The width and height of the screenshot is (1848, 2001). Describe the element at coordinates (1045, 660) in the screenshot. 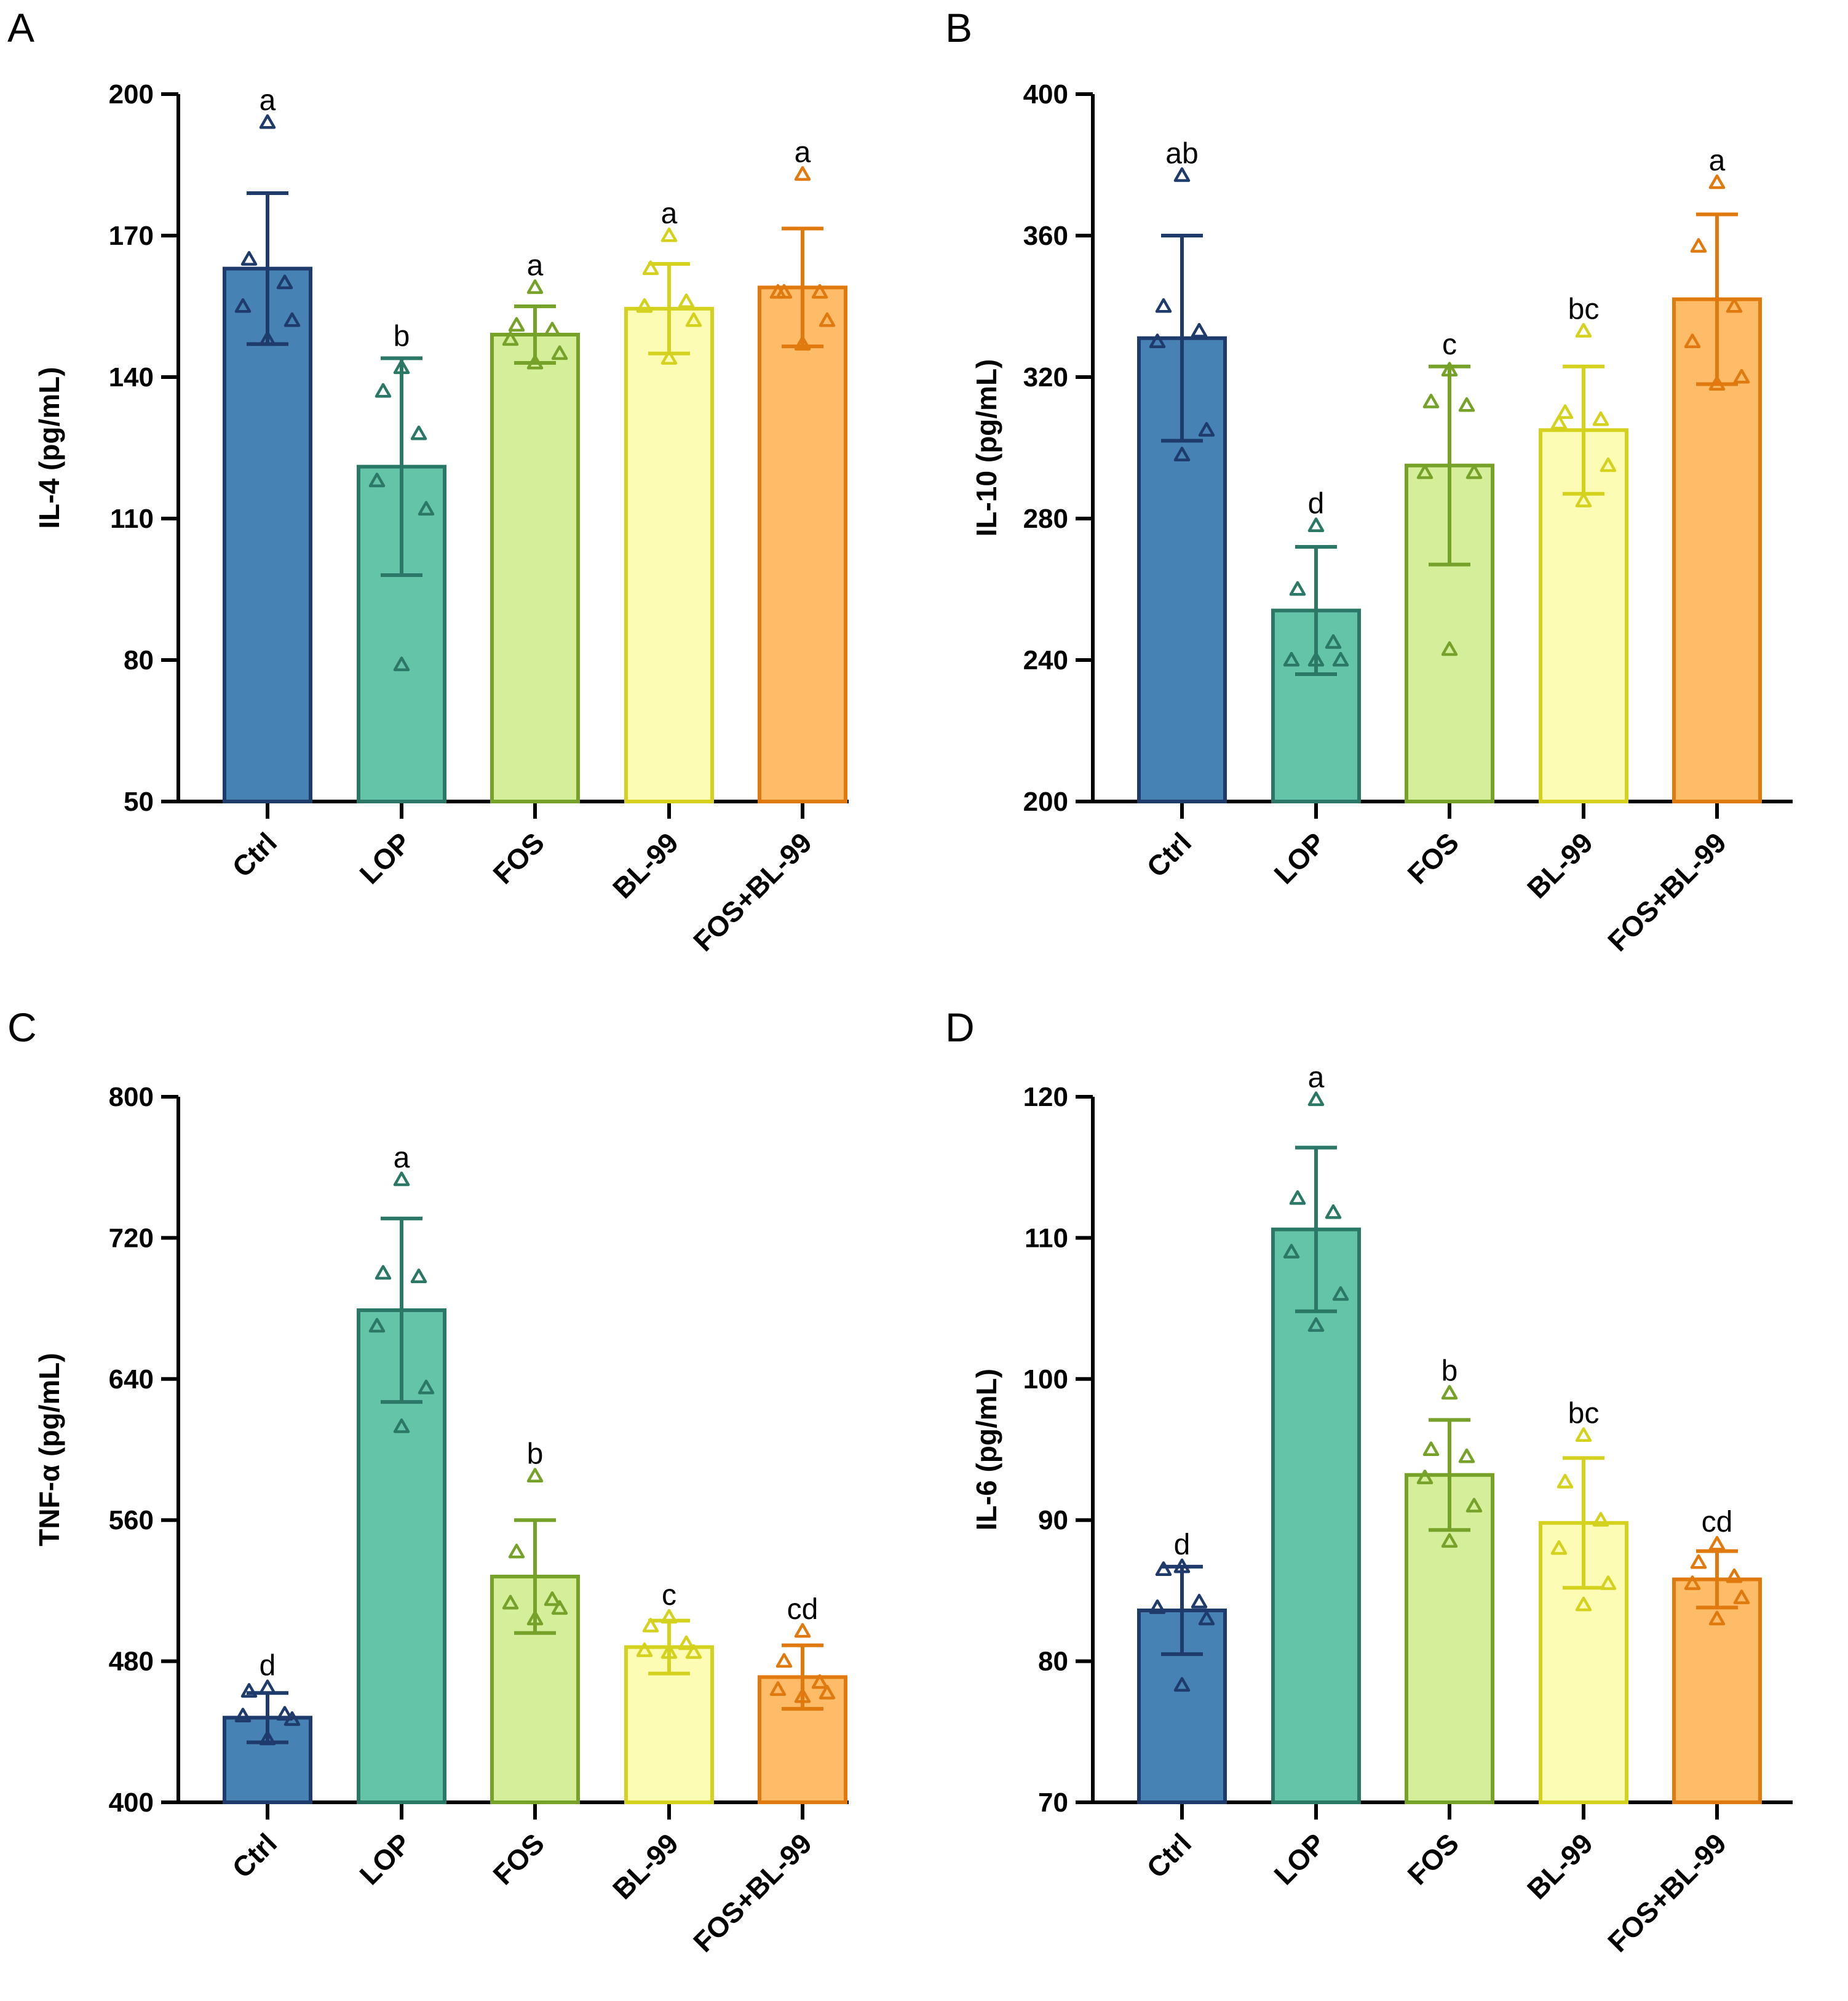

I see `y-tick-label: 240` at that location.